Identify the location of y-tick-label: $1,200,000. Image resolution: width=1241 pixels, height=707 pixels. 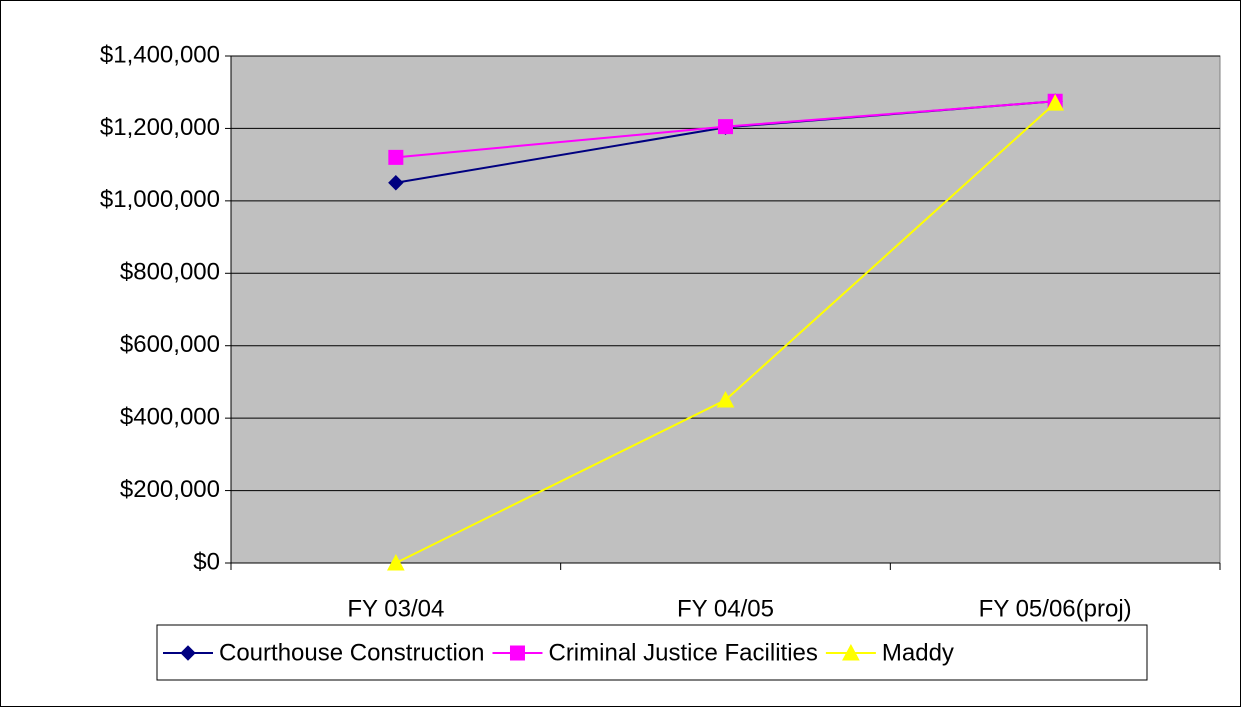
(160, 127).